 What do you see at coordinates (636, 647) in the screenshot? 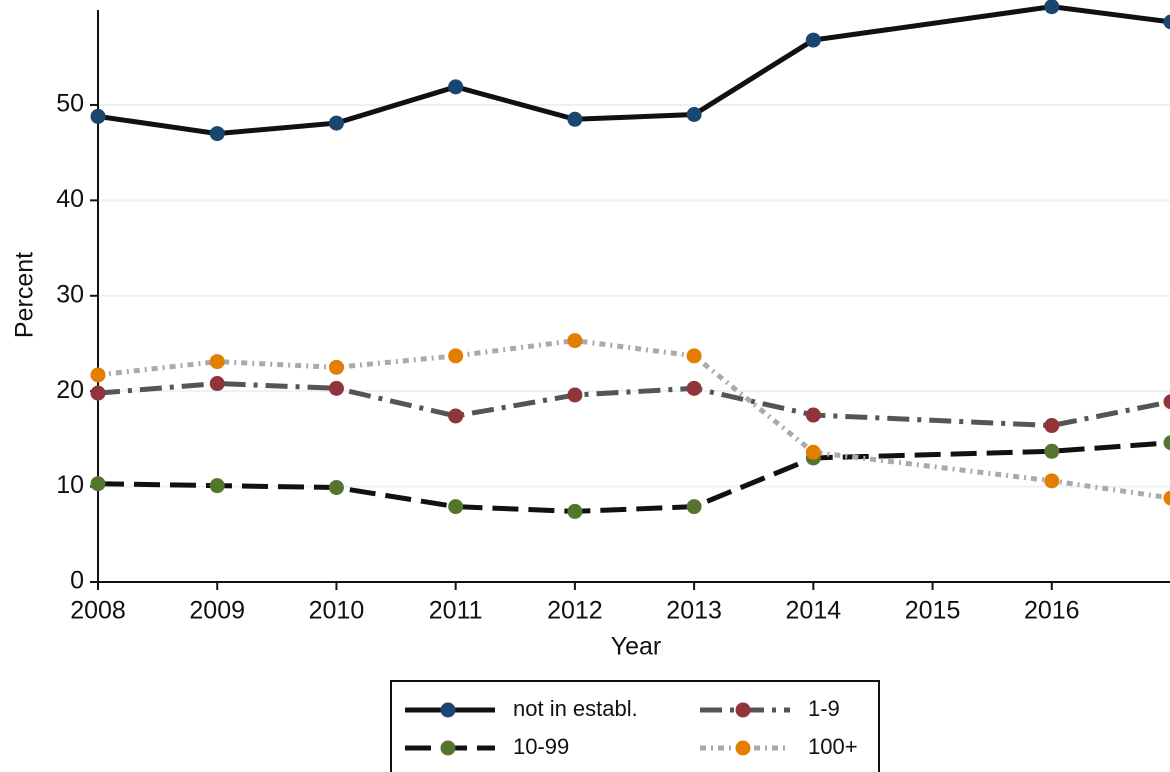
I see `x-axis-label: Year` at bounding box center [636, 647].